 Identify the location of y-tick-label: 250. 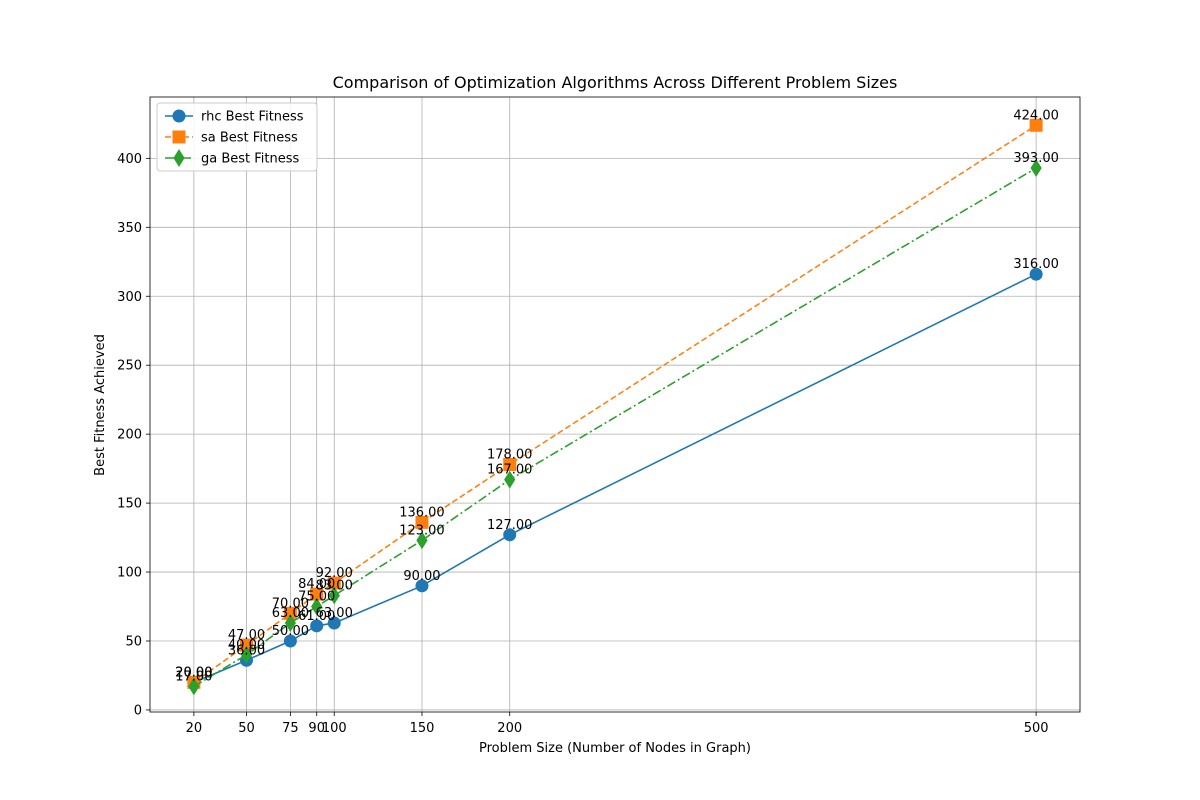
(129, 366).